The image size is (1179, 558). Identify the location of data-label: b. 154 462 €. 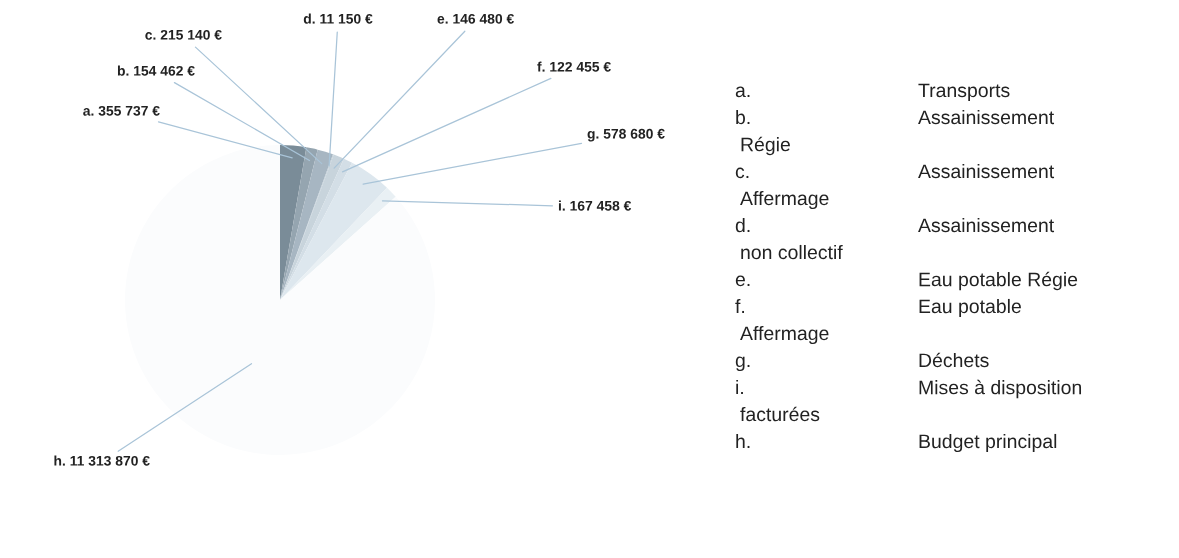
(156, 70).